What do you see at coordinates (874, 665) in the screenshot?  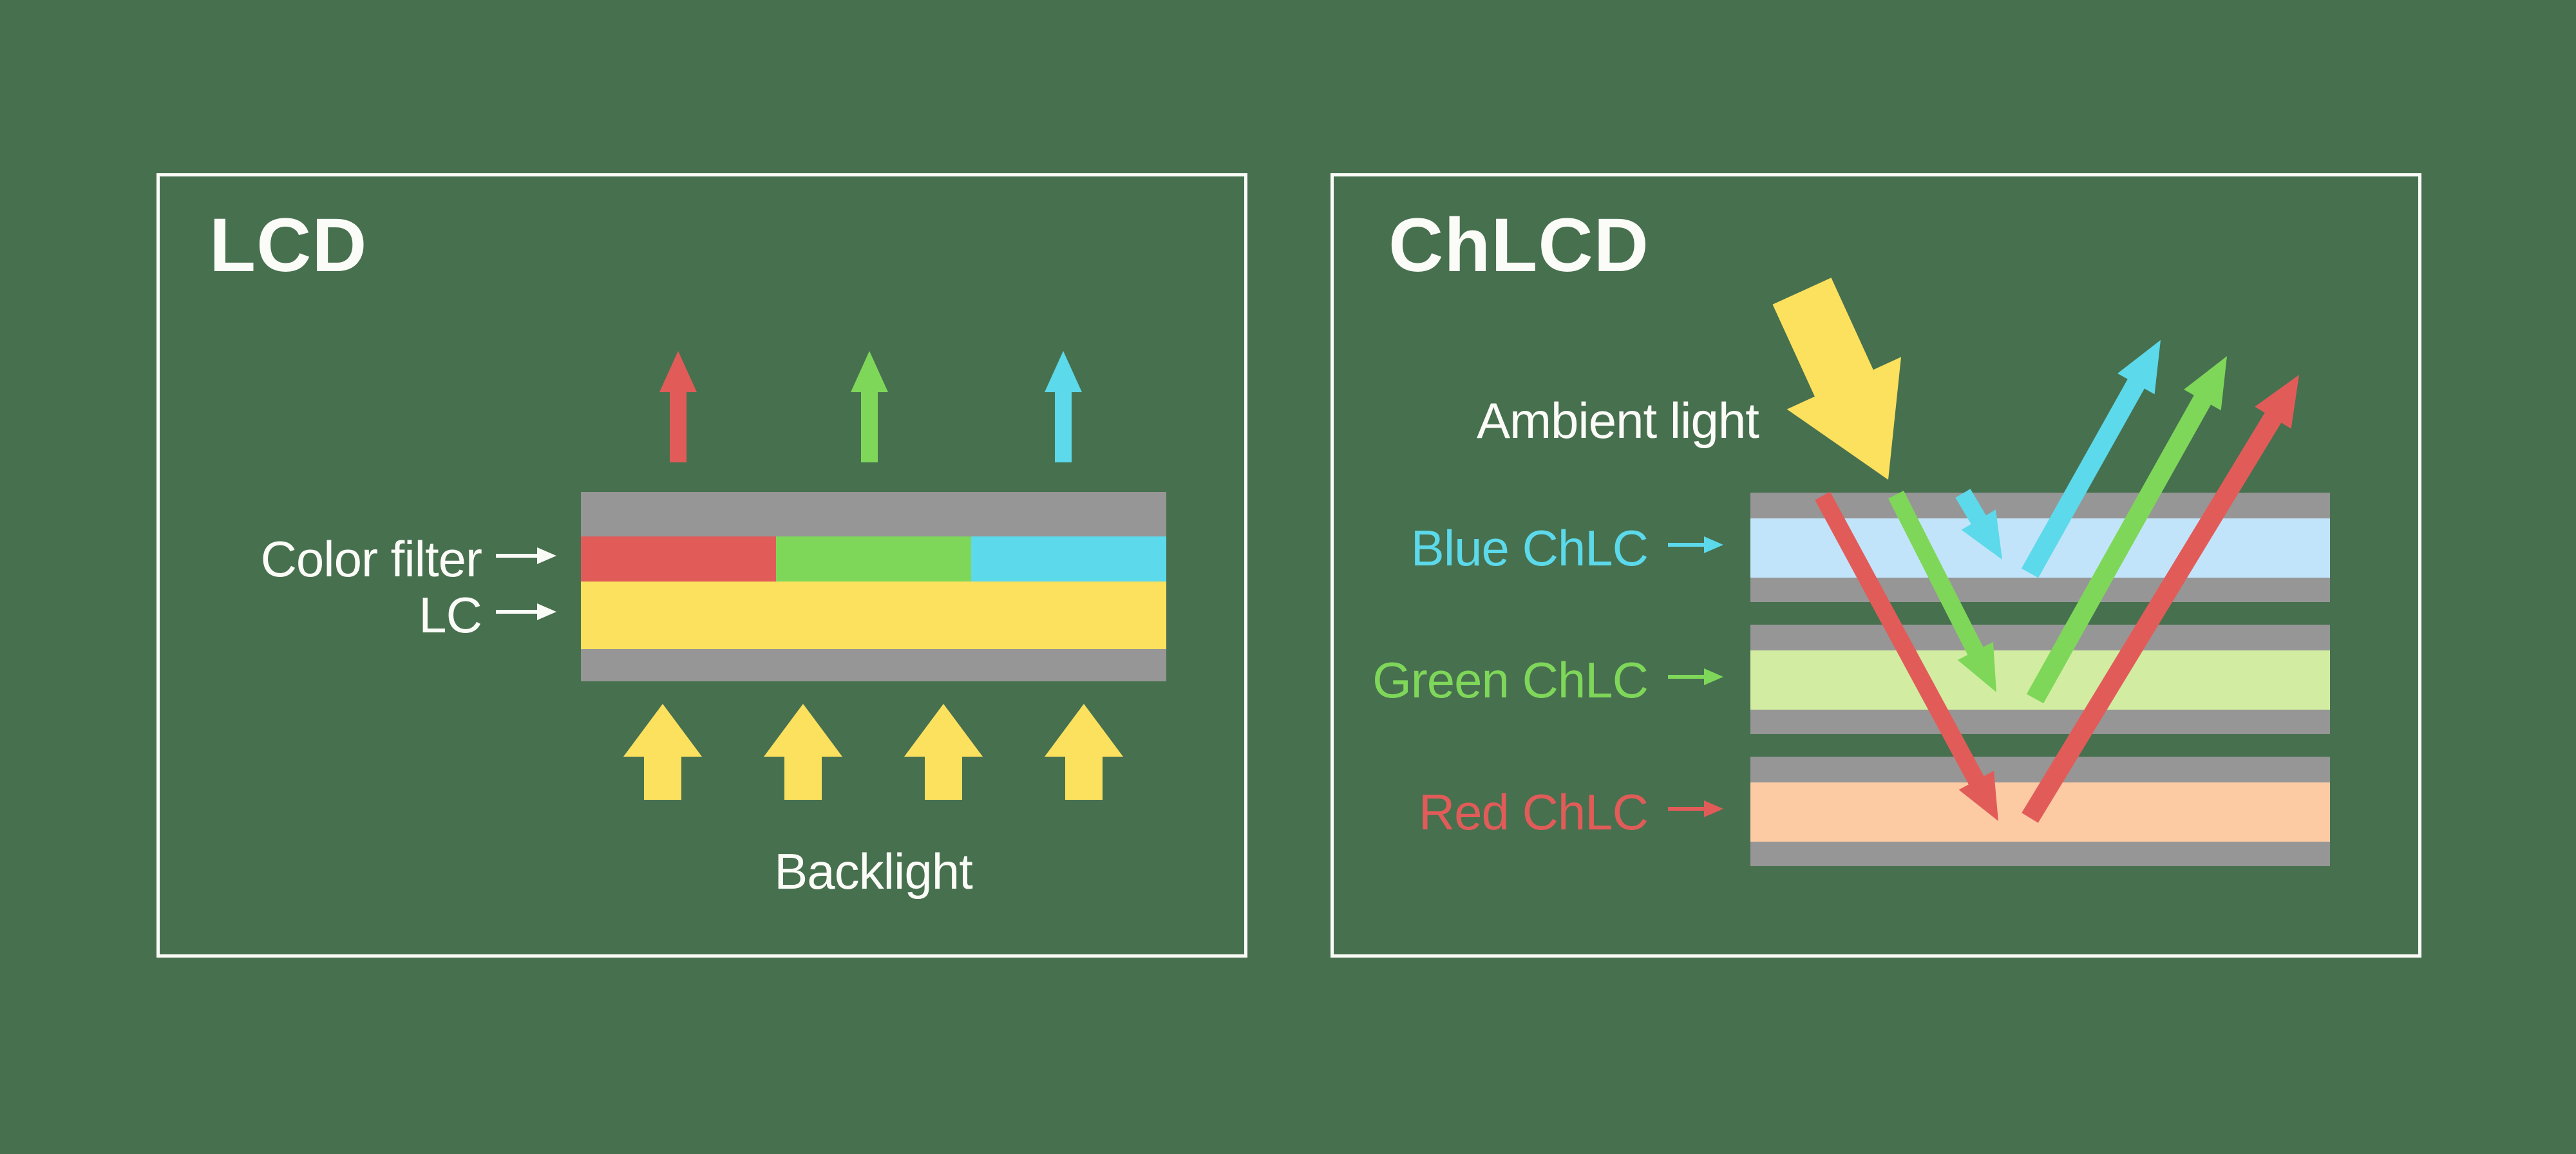 I see `lcd-bottom-glass-layer` at bounding box center [874, 665].